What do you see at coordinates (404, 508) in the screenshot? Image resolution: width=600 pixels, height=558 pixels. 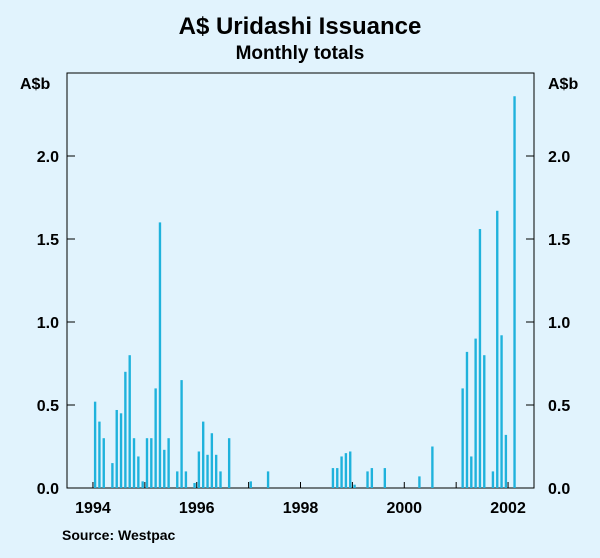 I see `x-tick-label: 2000` at bounding box center [404, 508].